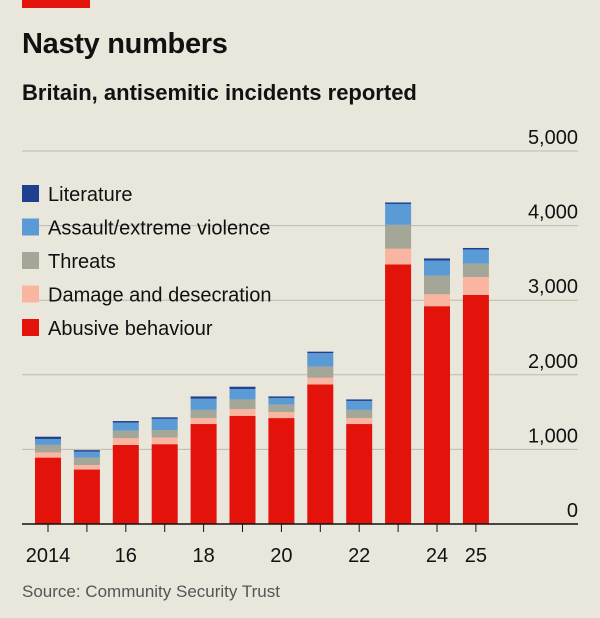 The width and height of the screenshot is (600, 618). I want to click on x-tick-label: 20, so click(281, 556).